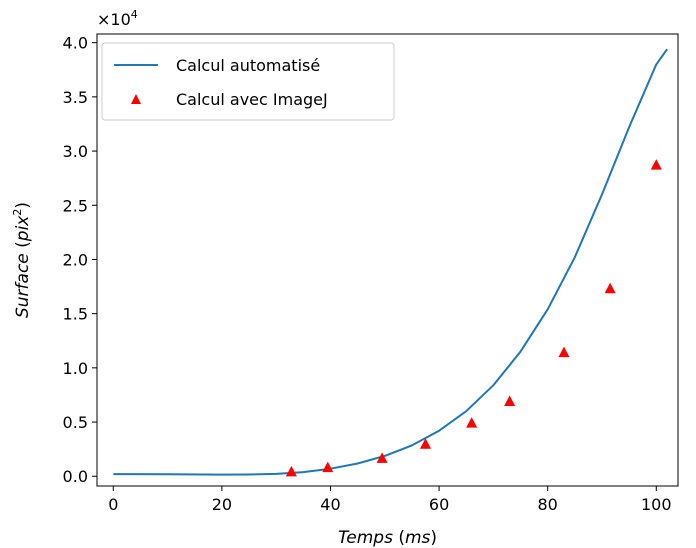 The width and height of the screenshot is (696, 548). I want to click on y-tick-label: 3.0, so click(75, 151).